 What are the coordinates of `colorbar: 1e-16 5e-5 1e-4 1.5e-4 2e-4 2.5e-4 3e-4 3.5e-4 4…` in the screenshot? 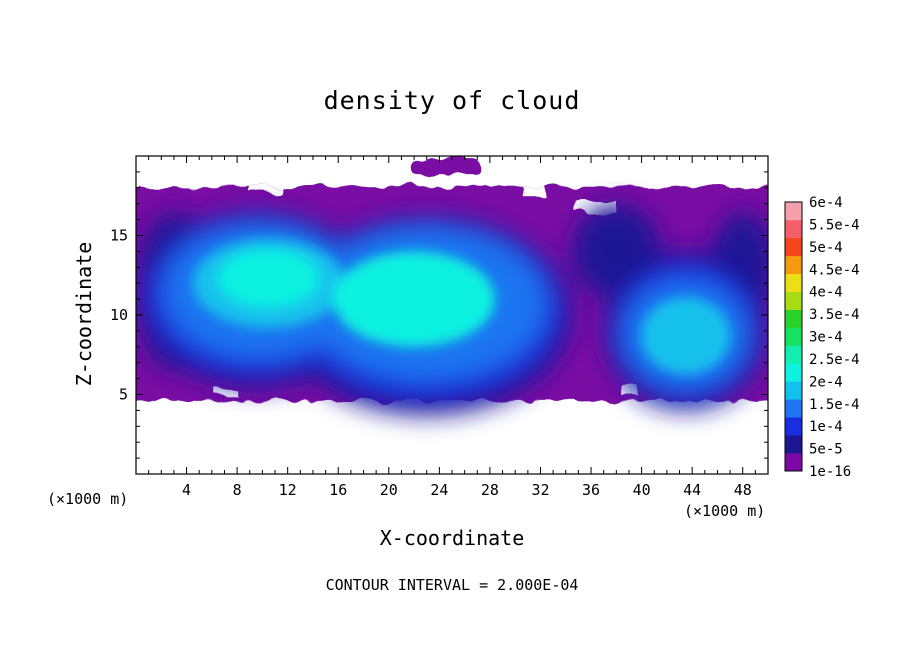 It's located at (822, 337).